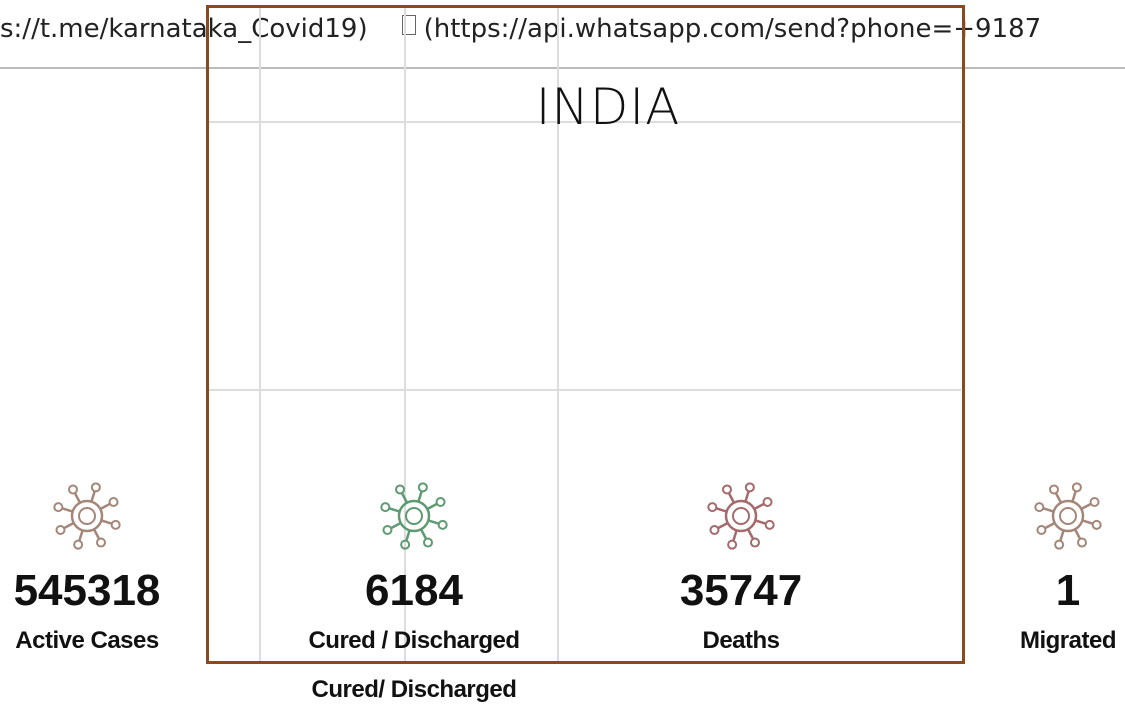 This screenshot has width=1125, height=707. I want to click on stat-card: 35747 Deaths, so click(741, 566).